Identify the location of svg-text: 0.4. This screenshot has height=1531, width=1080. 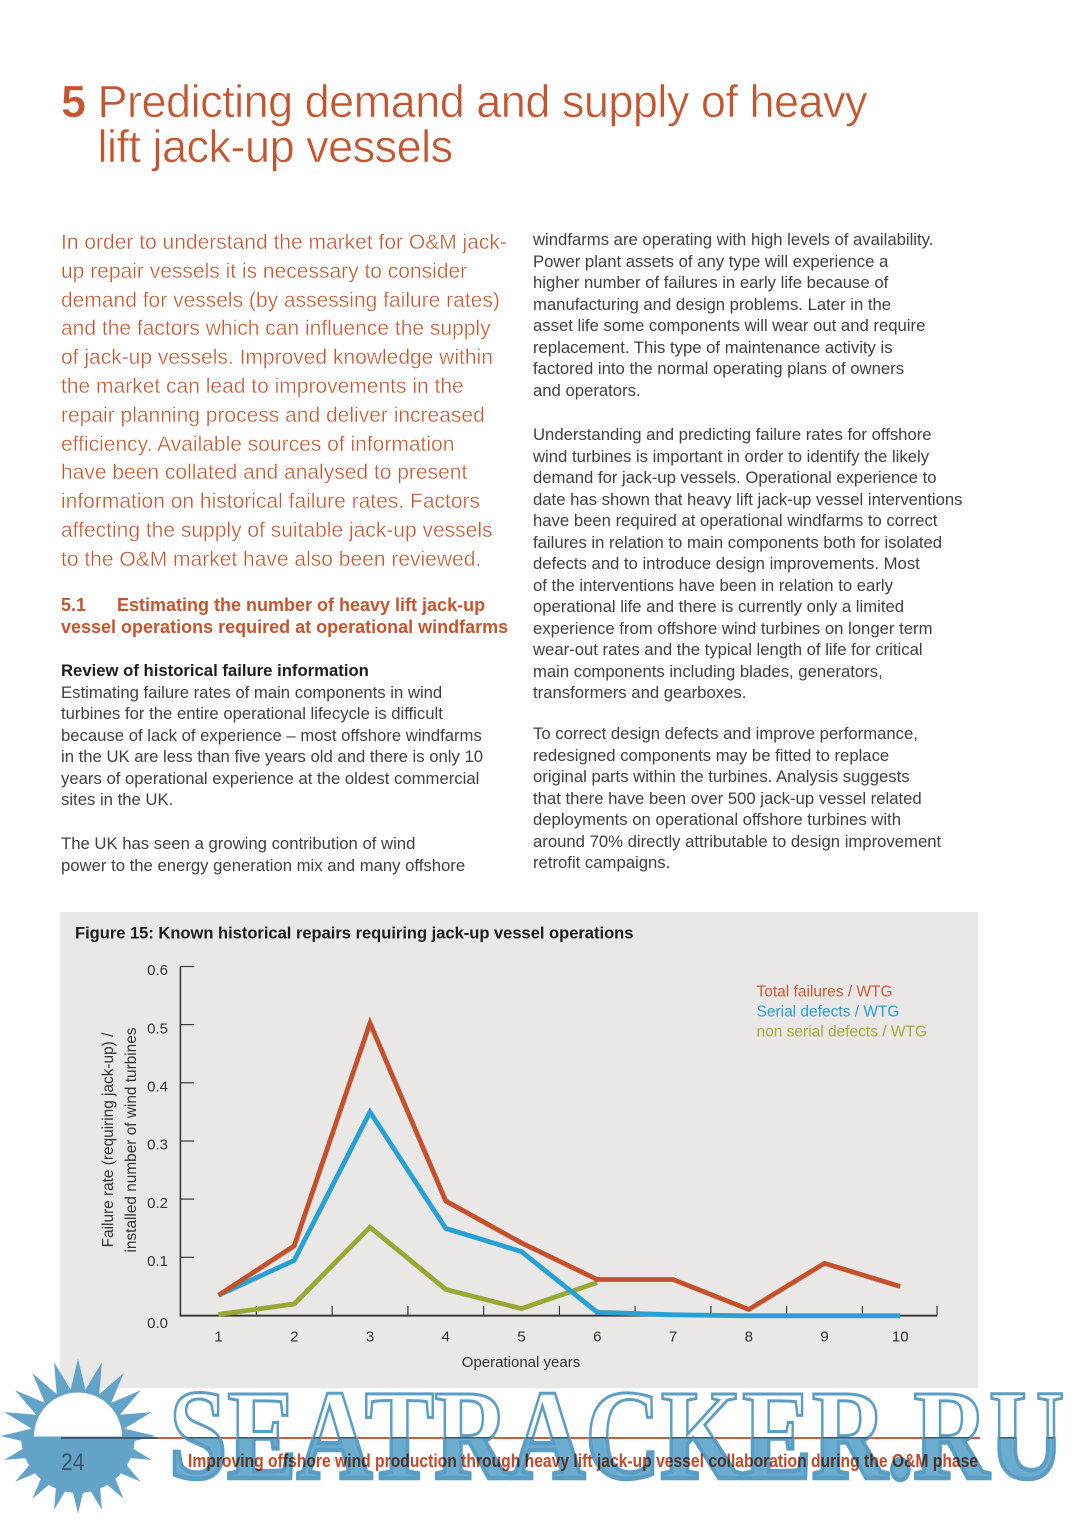
(157, 1087).